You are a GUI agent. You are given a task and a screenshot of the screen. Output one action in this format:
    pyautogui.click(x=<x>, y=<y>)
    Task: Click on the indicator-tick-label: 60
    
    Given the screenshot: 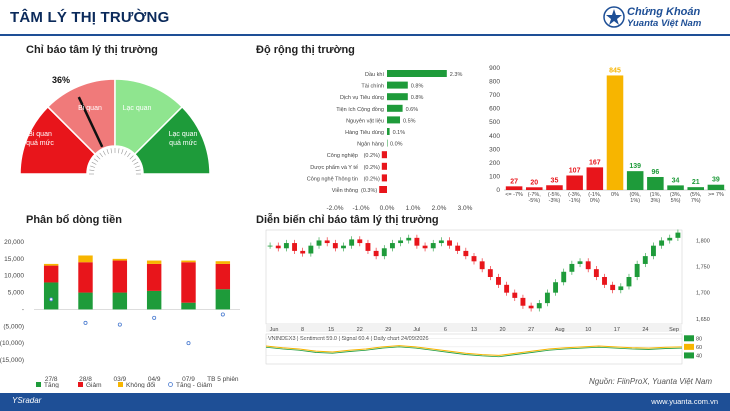 What is the action you would take?
    pyautogui.click(x=699, y=348)
    